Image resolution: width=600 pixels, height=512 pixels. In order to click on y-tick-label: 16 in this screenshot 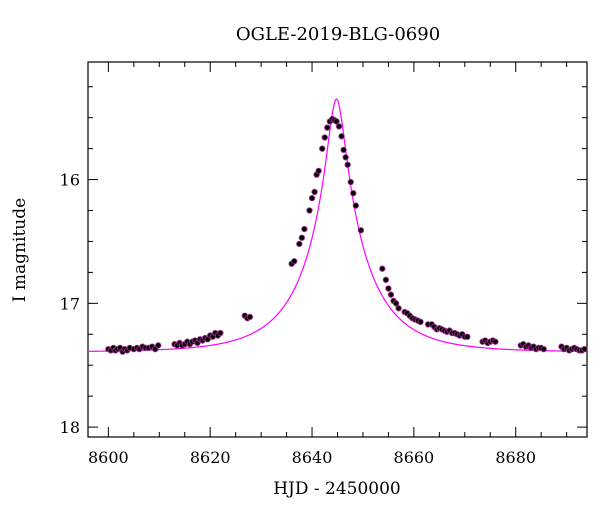, I will do `click(70, 180)`.